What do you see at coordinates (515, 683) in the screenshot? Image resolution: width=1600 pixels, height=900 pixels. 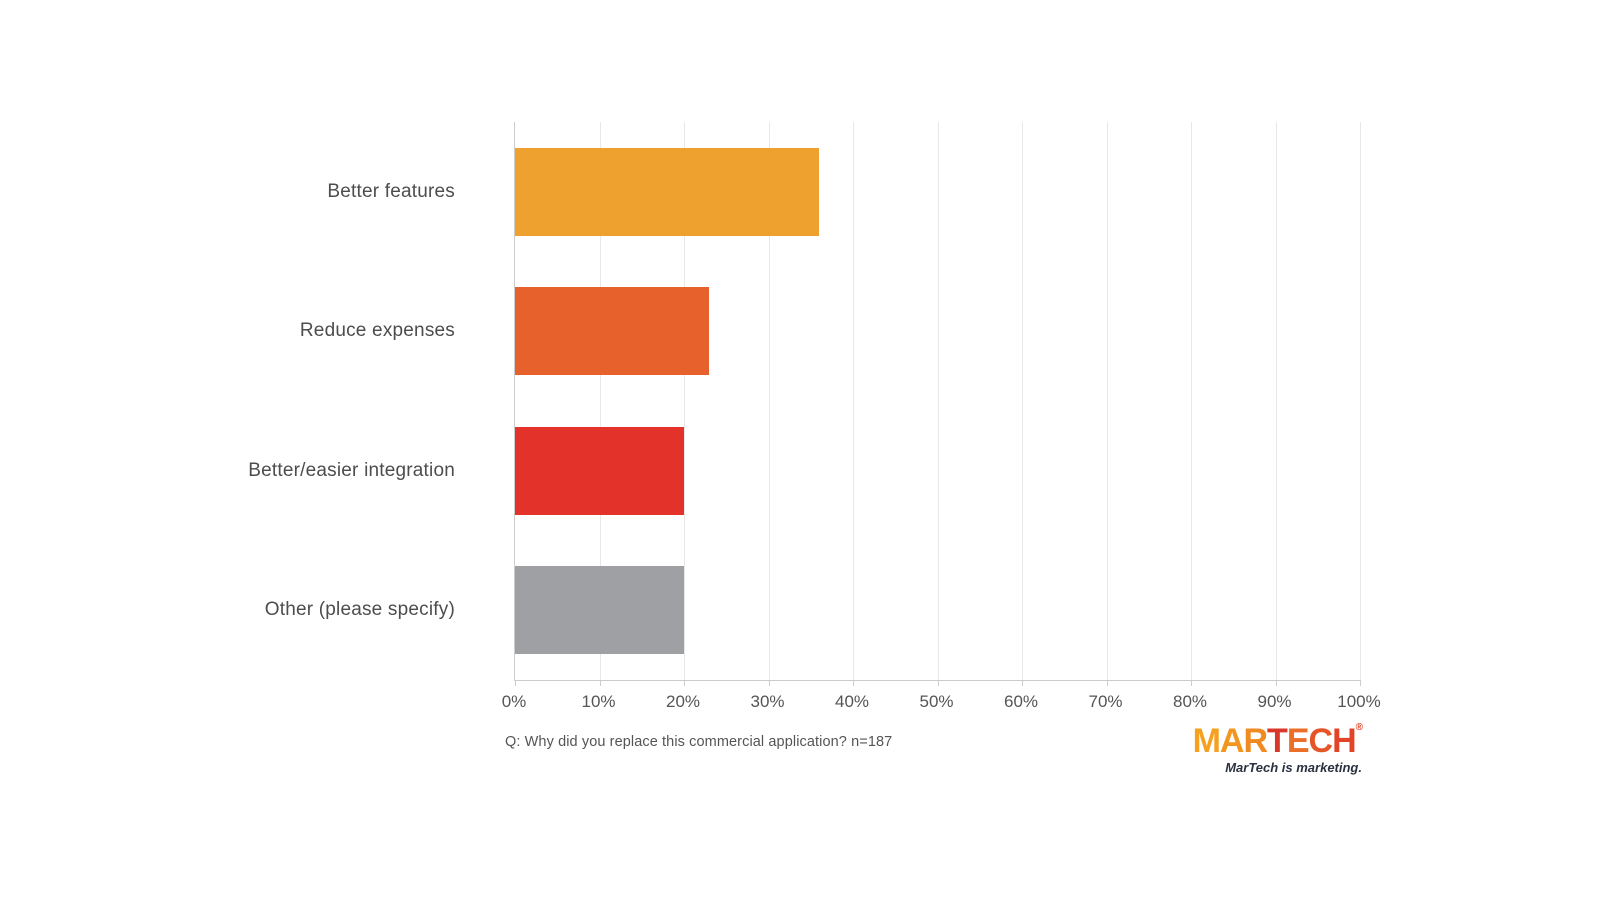 I see `axis-tick-0pct` at bounding box center [515, 683].